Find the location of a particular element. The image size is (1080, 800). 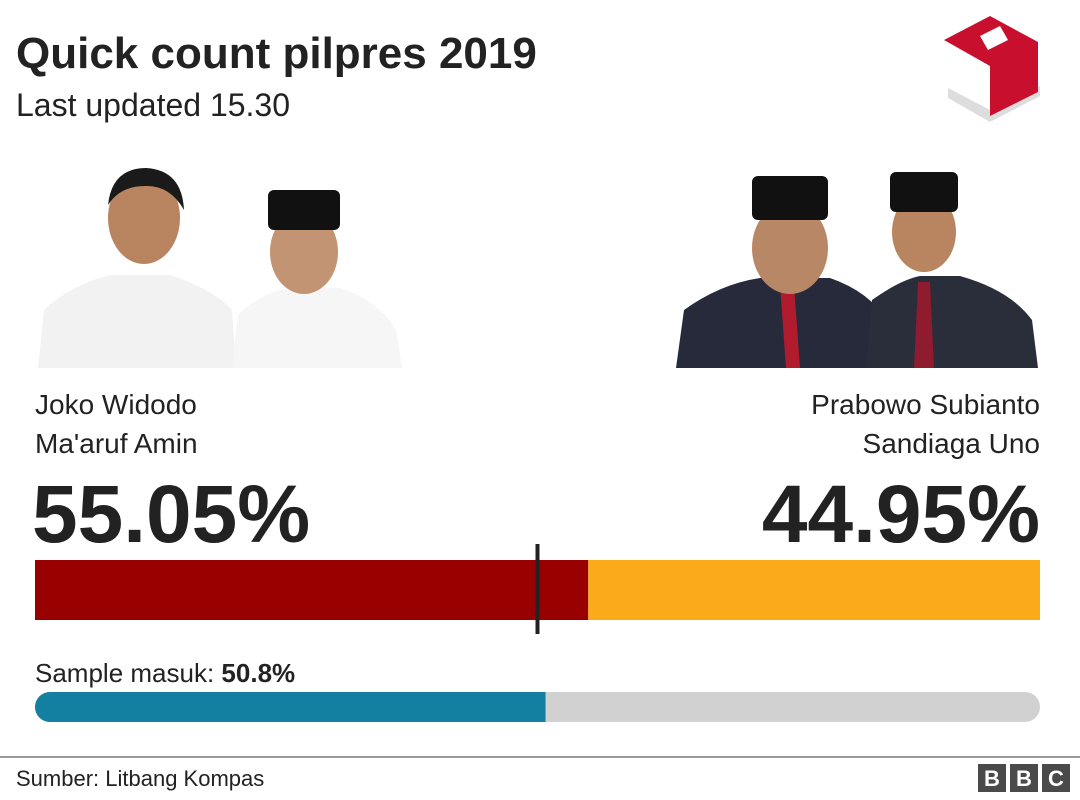

progress-label-text: Sample masuk: is located at coordinates (124, 673).